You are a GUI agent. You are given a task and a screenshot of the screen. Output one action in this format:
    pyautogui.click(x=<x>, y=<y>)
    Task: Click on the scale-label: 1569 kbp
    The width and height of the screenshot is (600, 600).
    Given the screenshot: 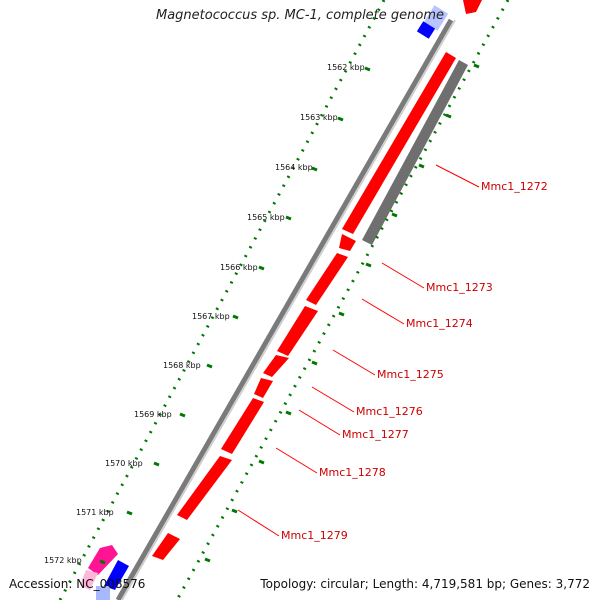 What is the action you would take?
    pyautogui.click(x=153, y=414)
    